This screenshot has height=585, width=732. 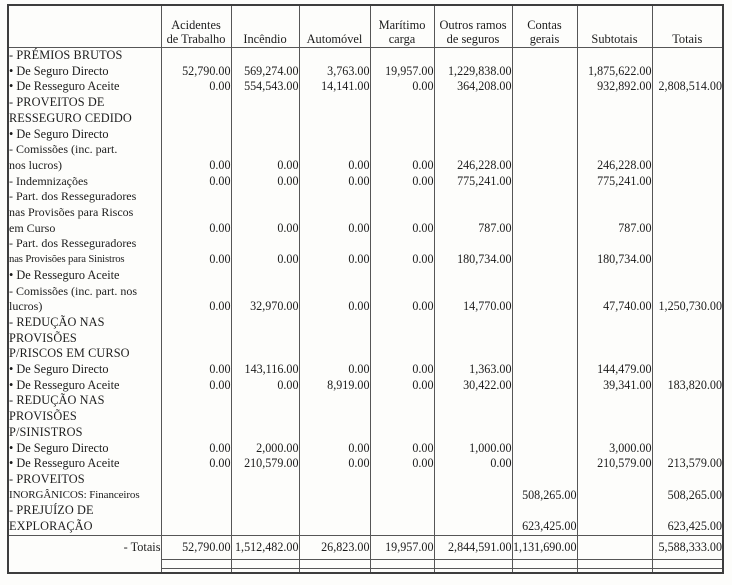 What do you see at coordinates (365, 338) in the screenshot?
I see `table-row: PROVISÕES` at bounding box center [365, 338].